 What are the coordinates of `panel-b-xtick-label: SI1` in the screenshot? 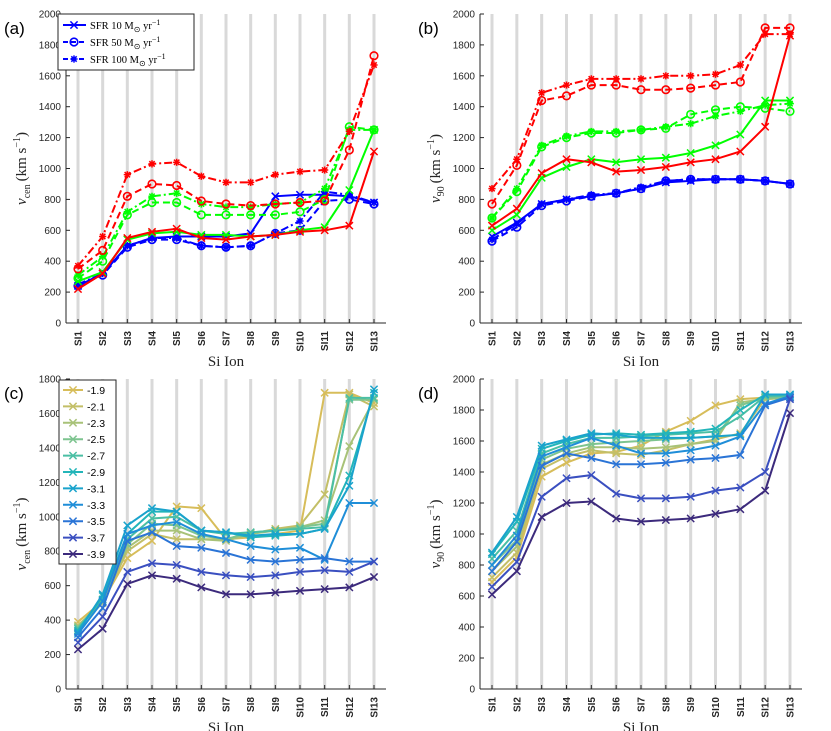 It's located at (493, 338).